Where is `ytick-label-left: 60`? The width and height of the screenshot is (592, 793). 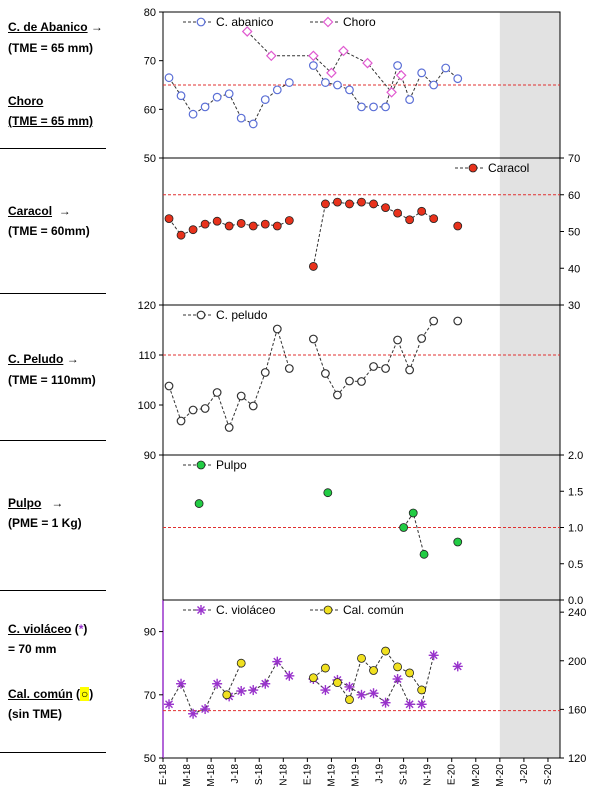
ytick-label-left: 60 is located at coordinates (150, 110).